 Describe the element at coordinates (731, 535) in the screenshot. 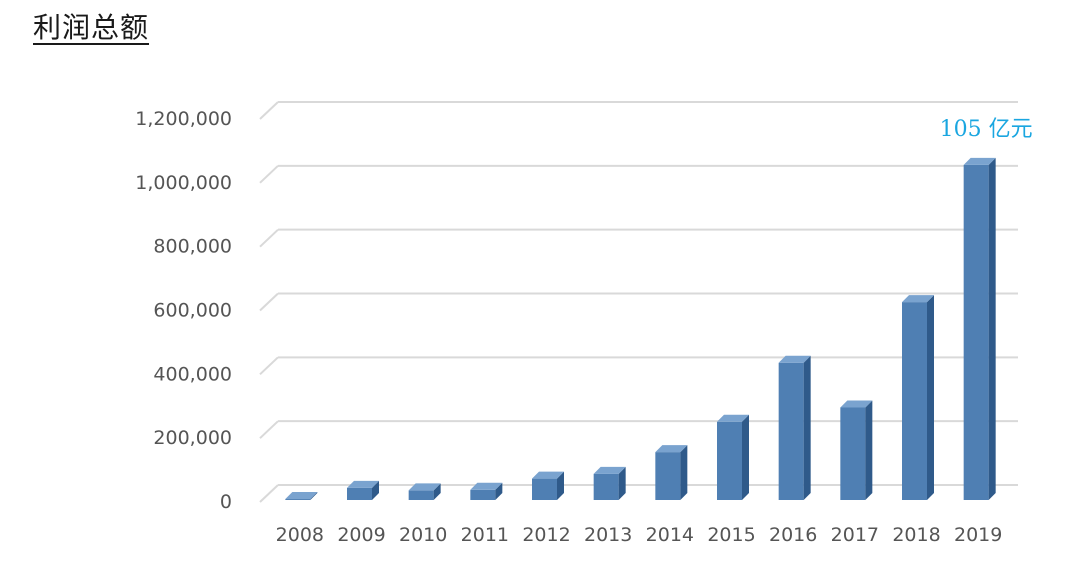

I see `x-tick-label: 2015` at that location.